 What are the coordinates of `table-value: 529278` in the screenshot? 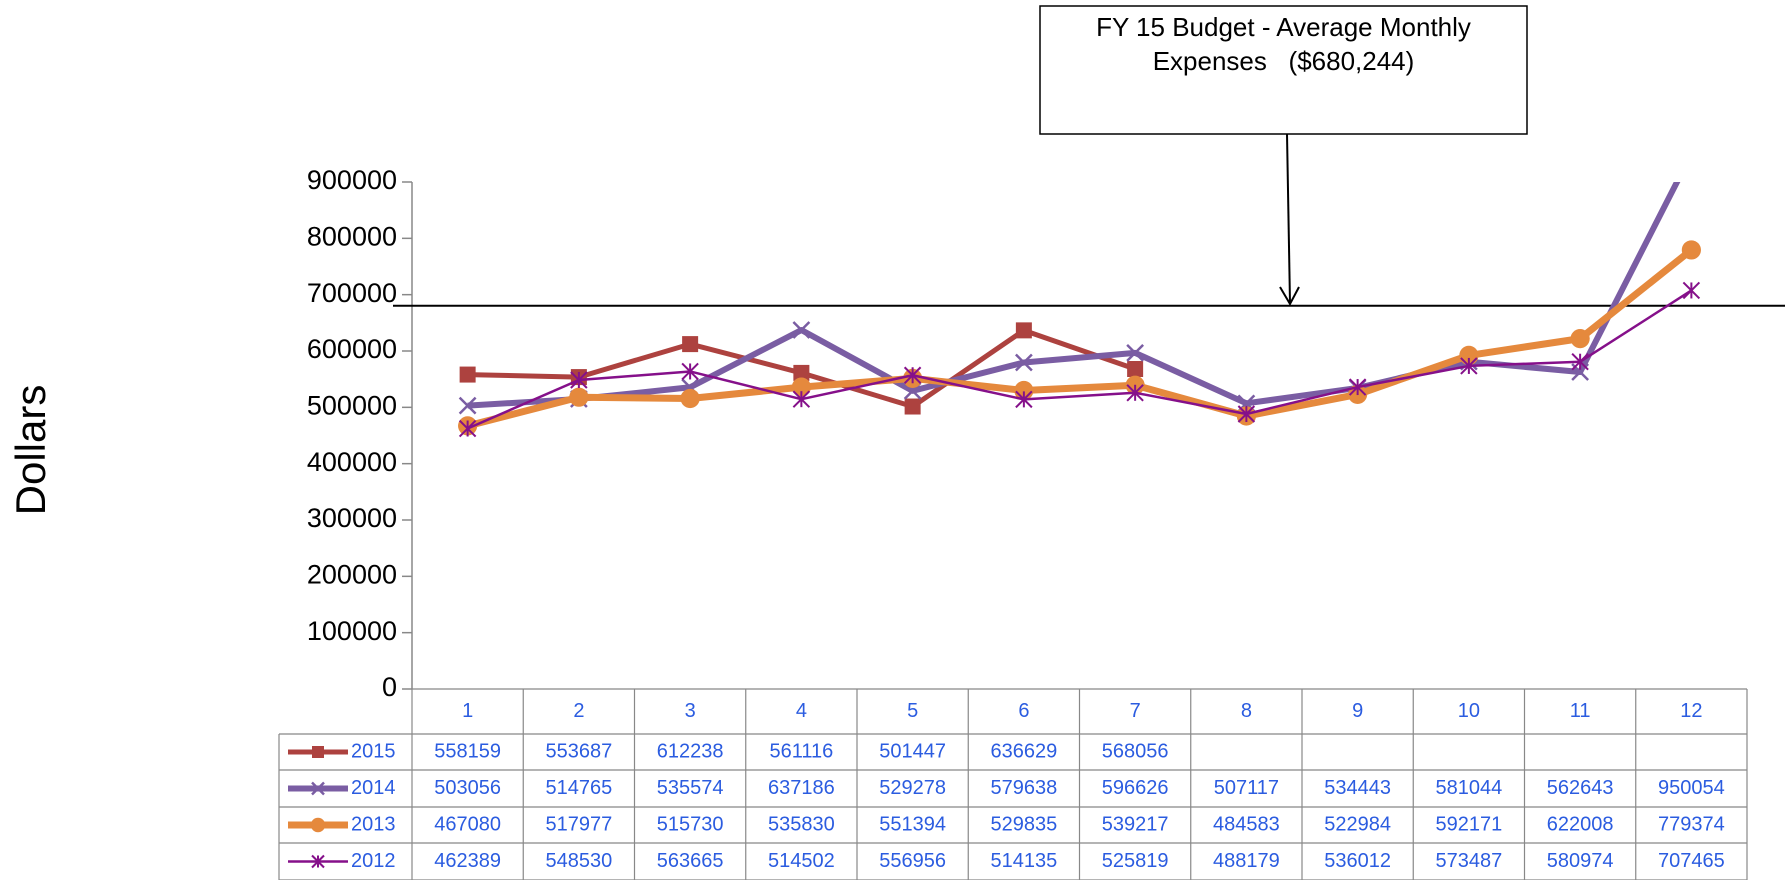 It's located at (912, 788).